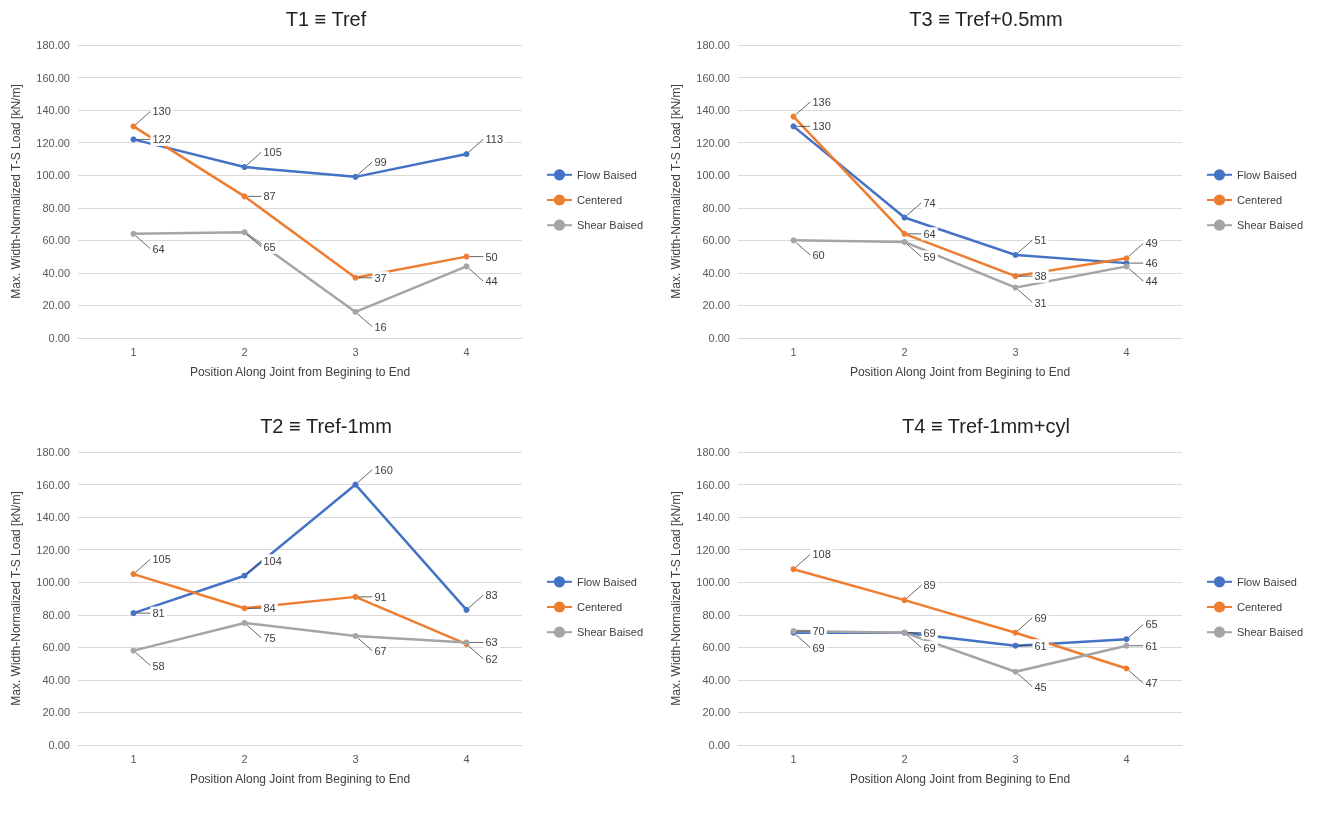  What do you see at coordinates (821, 101) in the screenshot?
I see `data-label: 136` at bounding box center [821, 101].